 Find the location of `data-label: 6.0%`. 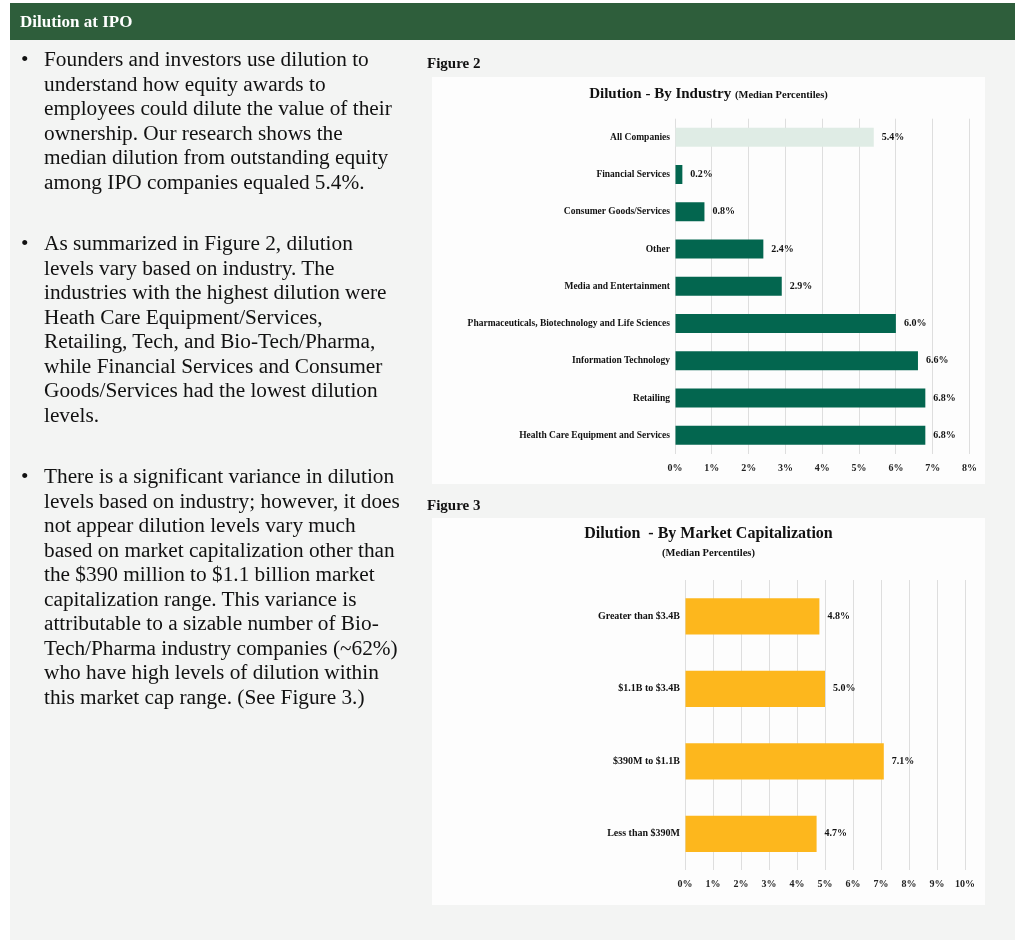

data-label: 6.0% is located at coordinates (915, 323).